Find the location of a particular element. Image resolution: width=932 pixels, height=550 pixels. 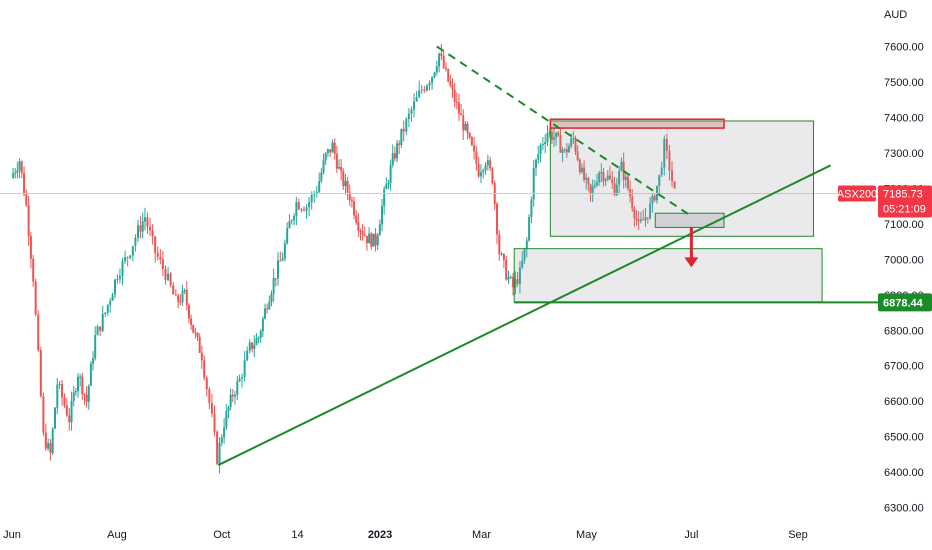

y-tick-label: 7300.00 is located at coordinates (904, 154).